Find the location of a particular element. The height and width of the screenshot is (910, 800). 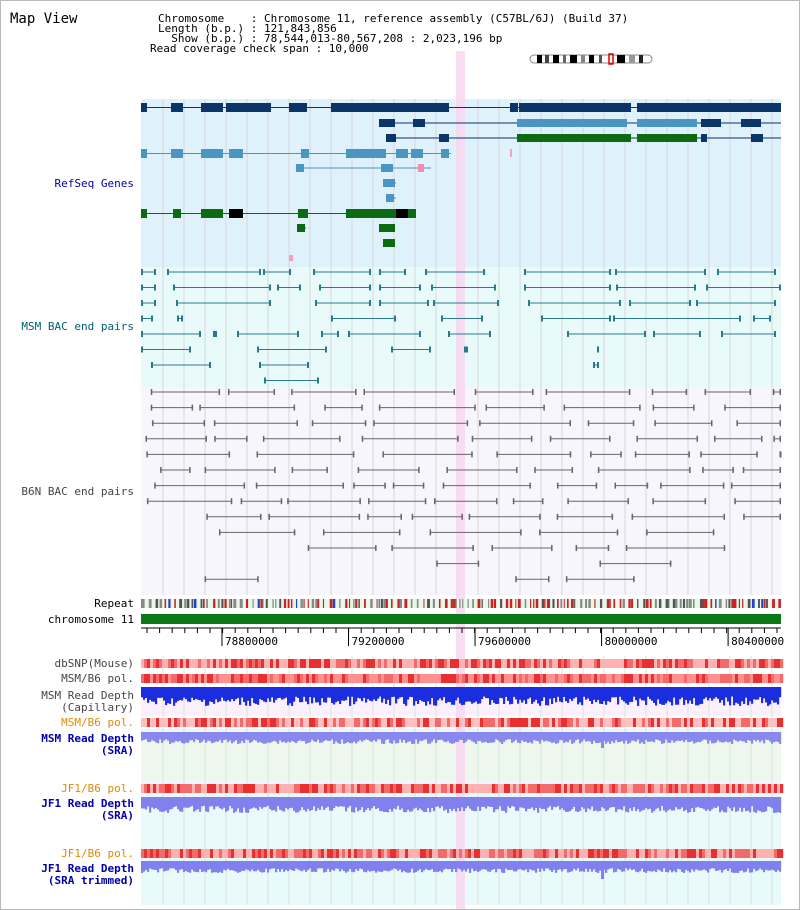

chromosome-label: chromosome 11 is located at coordinates (90, 619).